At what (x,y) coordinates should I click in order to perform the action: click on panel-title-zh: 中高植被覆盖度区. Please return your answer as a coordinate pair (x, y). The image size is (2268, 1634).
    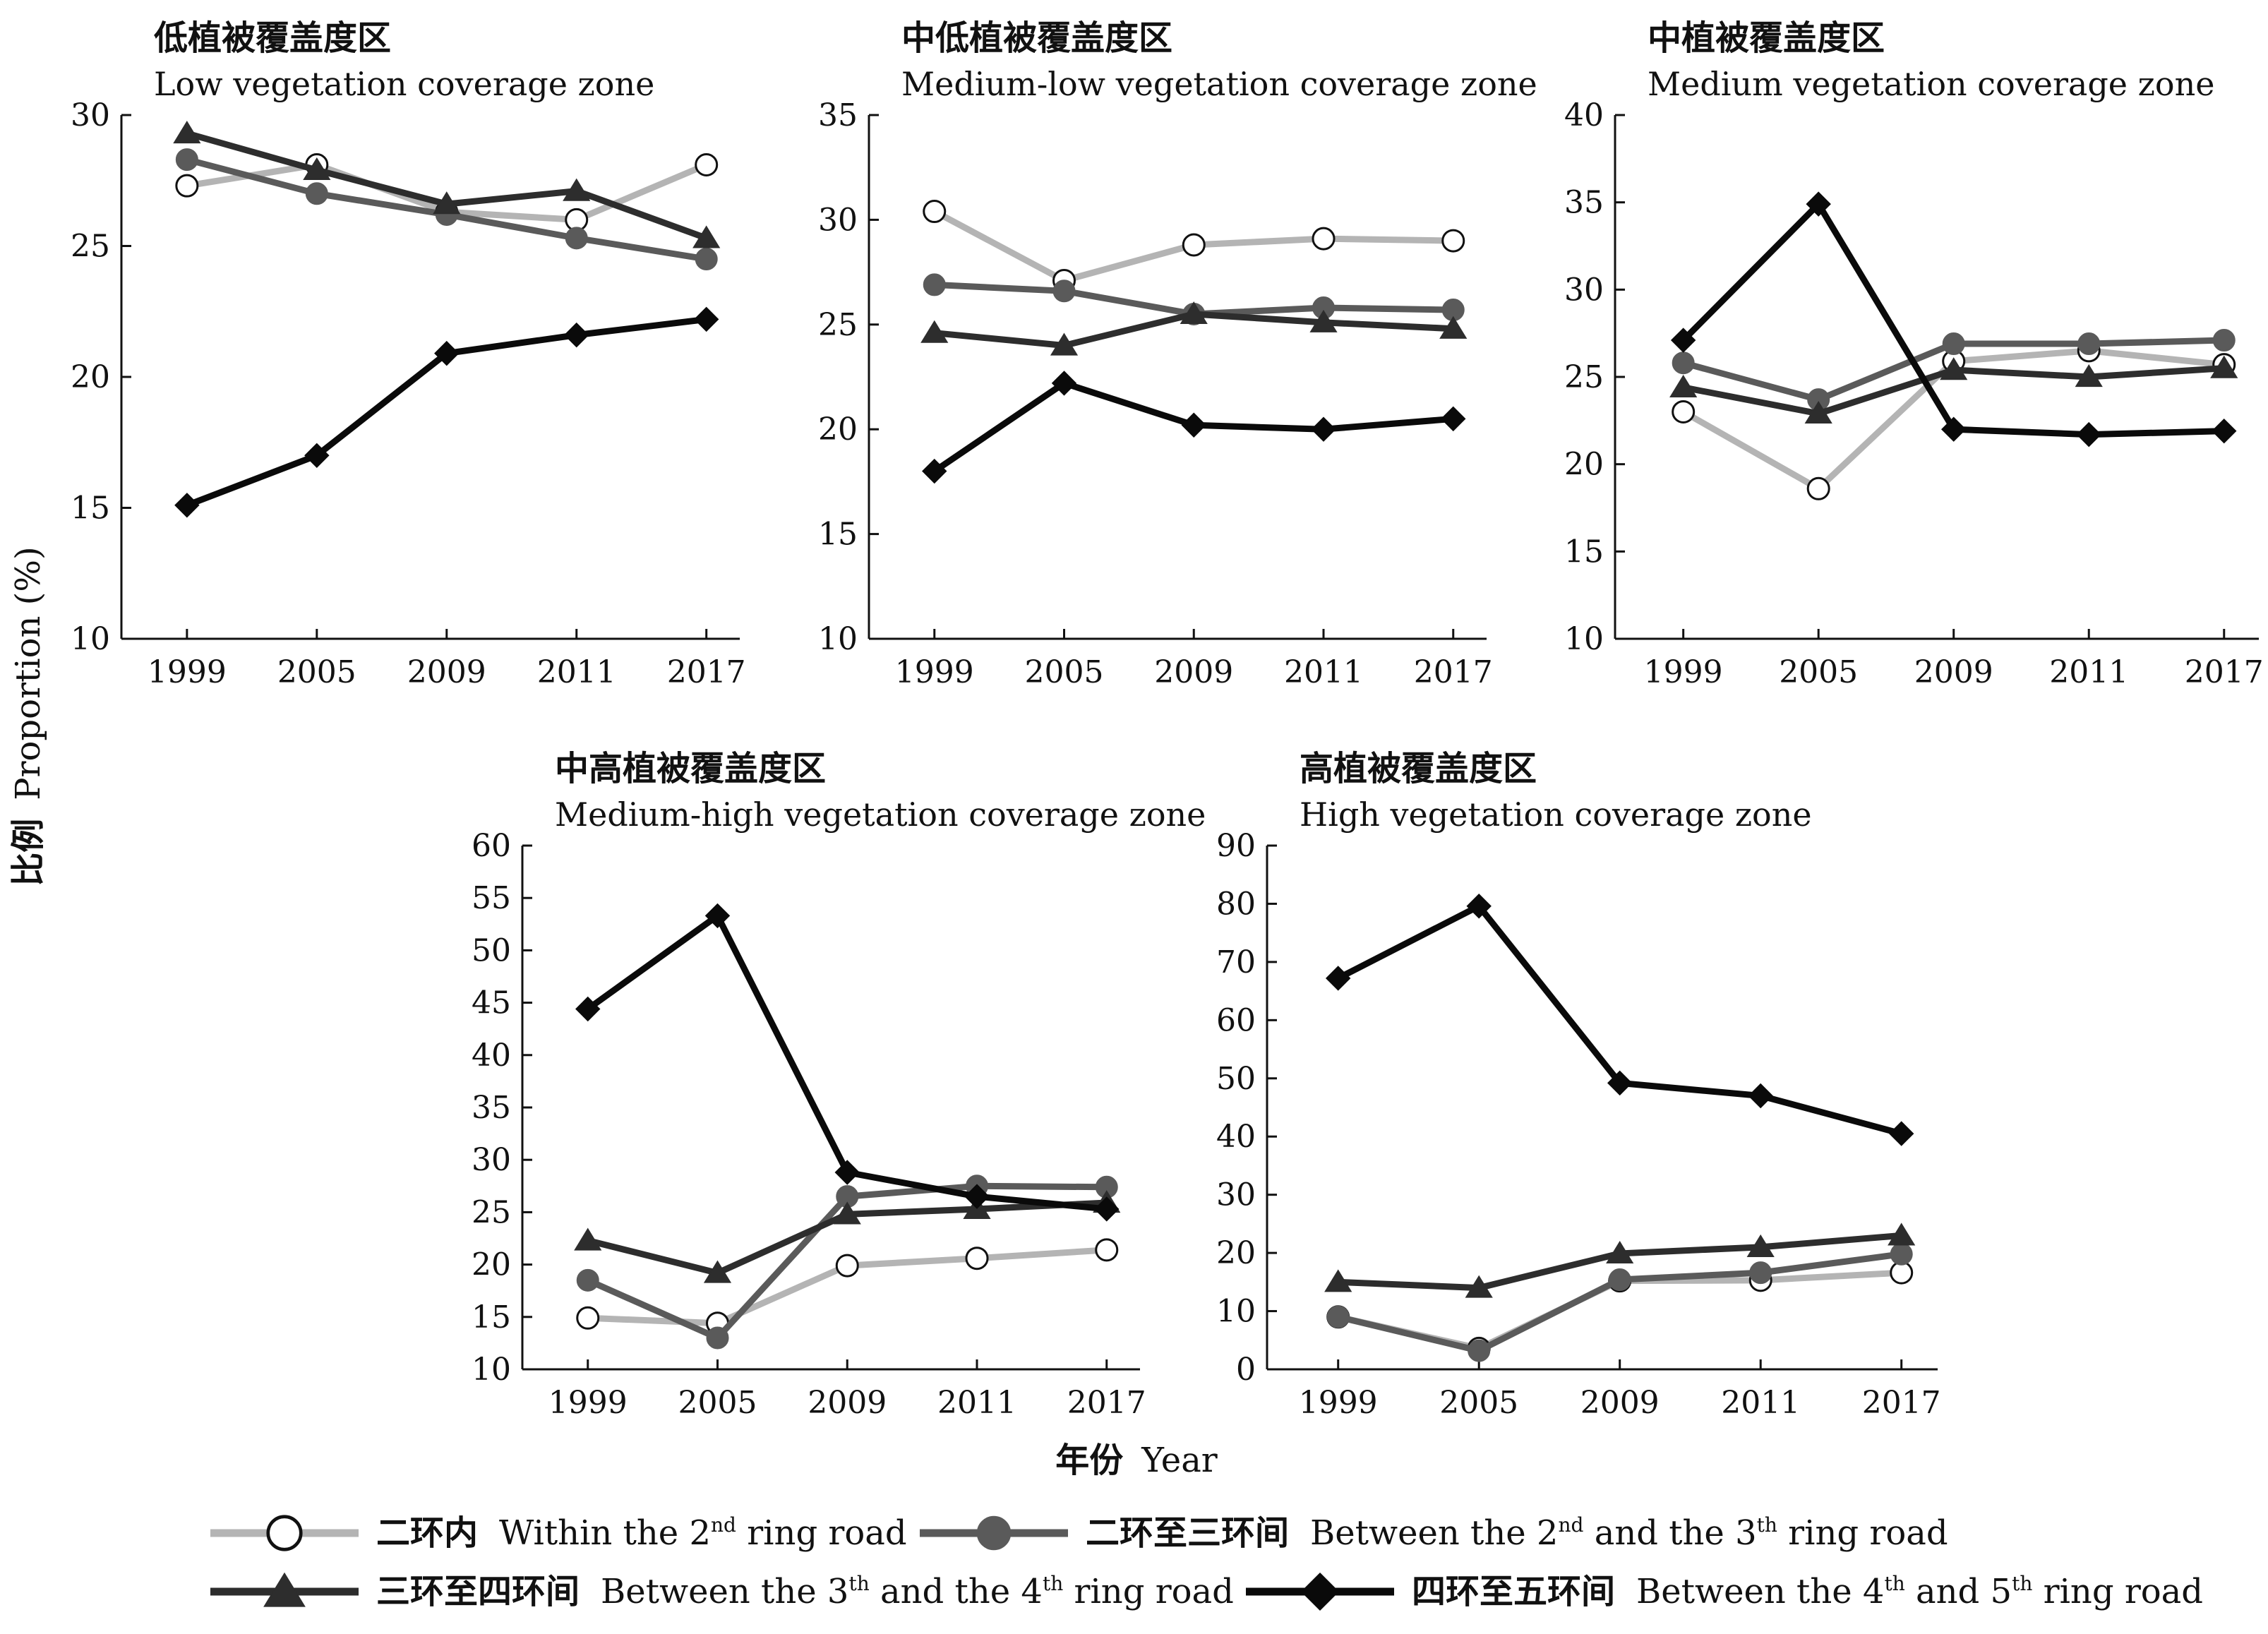
    Looking at the image, I should click on (691, 769).